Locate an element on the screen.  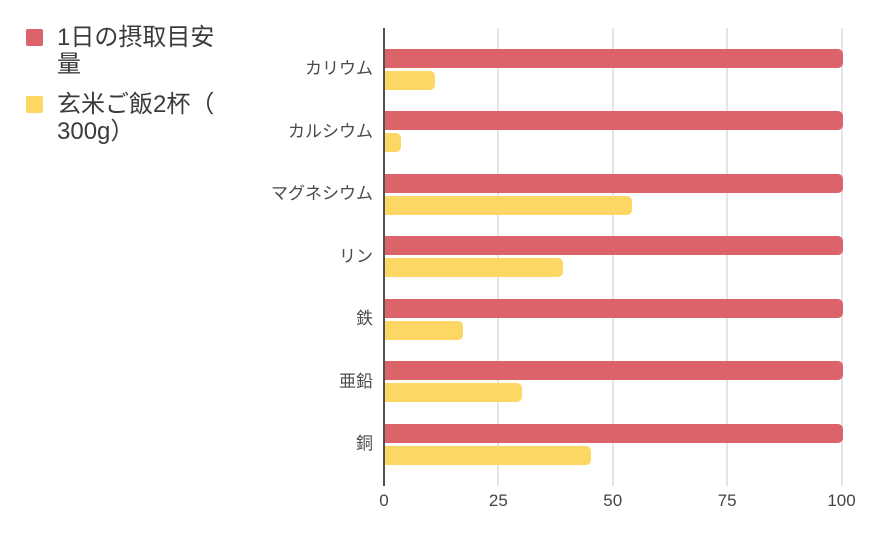
legend-item-daily-target: 1日の摂取目安 量 is located at coordinates (120, 51).